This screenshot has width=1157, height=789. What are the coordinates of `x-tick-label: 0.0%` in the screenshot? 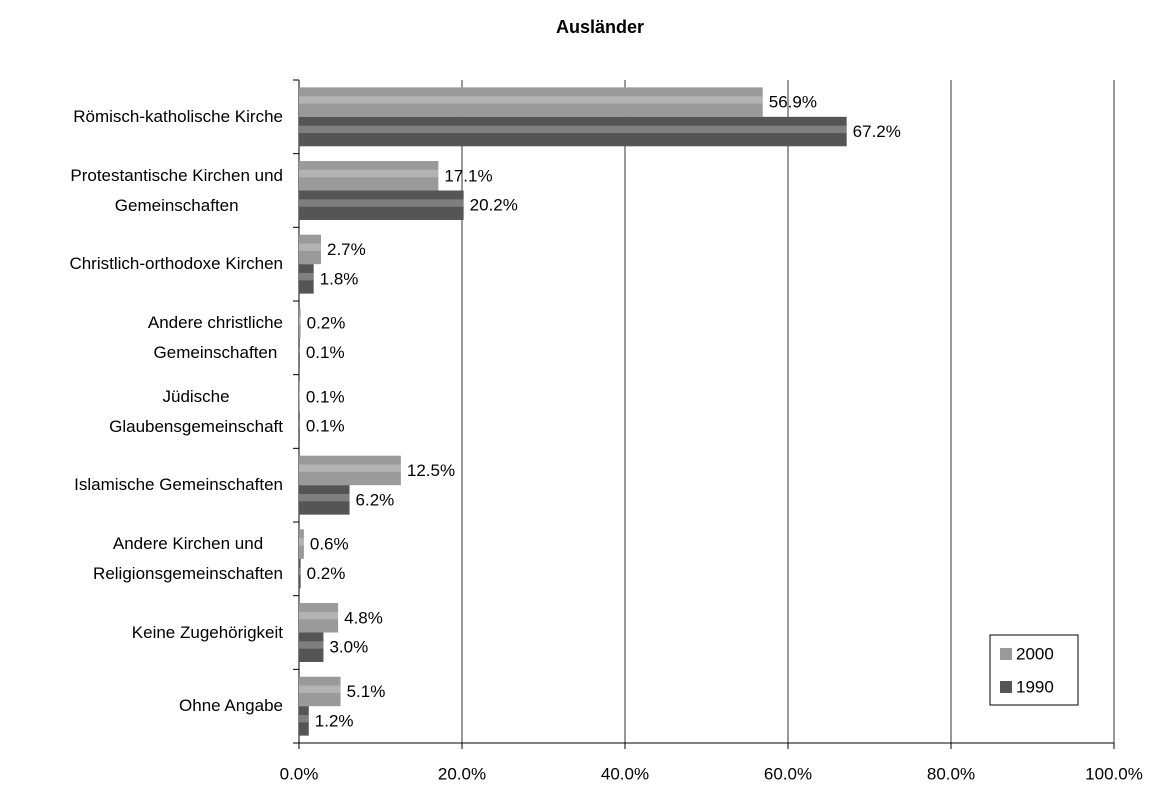 It's located at (299, 773).